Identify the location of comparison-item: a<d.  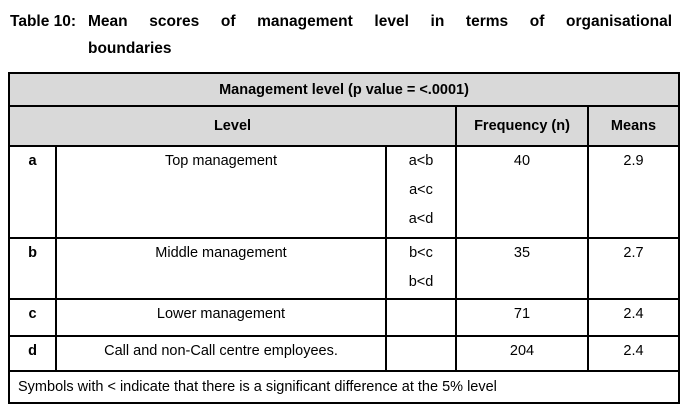
(421, 219).